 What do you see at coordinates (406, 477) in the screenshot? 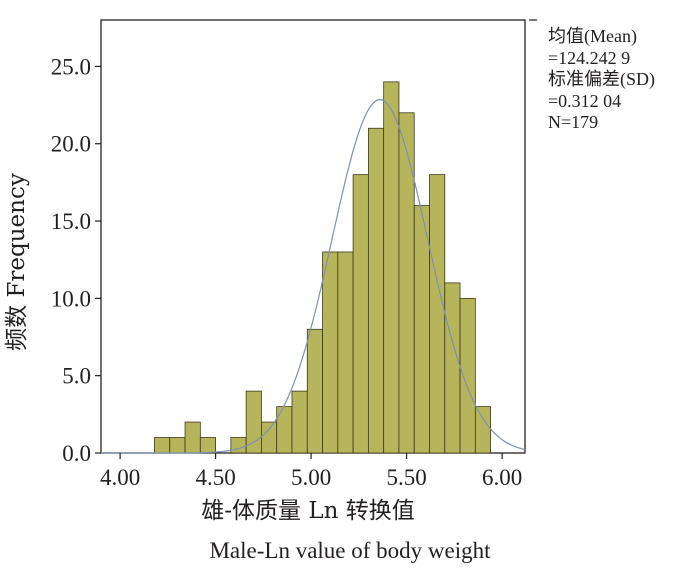
I see `x-tick-label: 5.50` at bounding box center [406, 477].